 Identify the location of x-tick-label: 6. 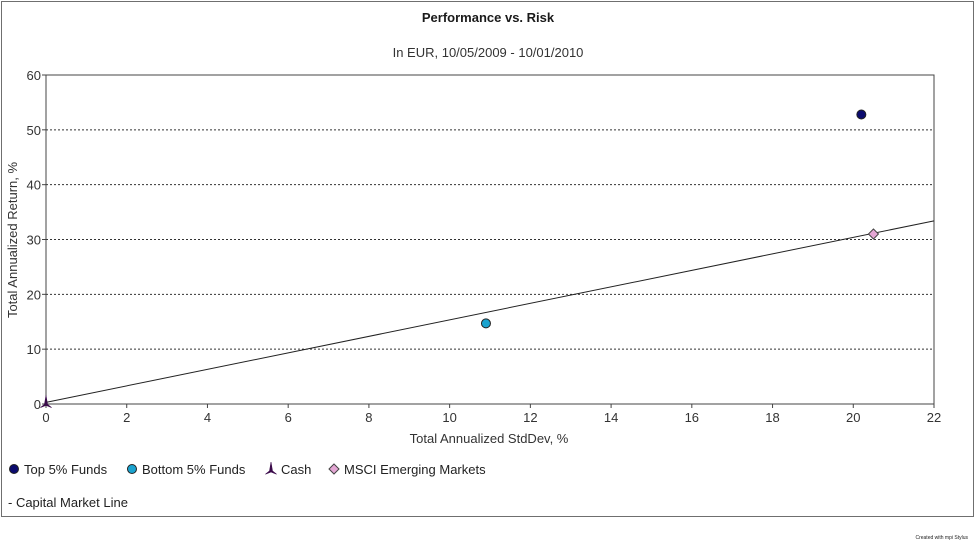
(288, 417).